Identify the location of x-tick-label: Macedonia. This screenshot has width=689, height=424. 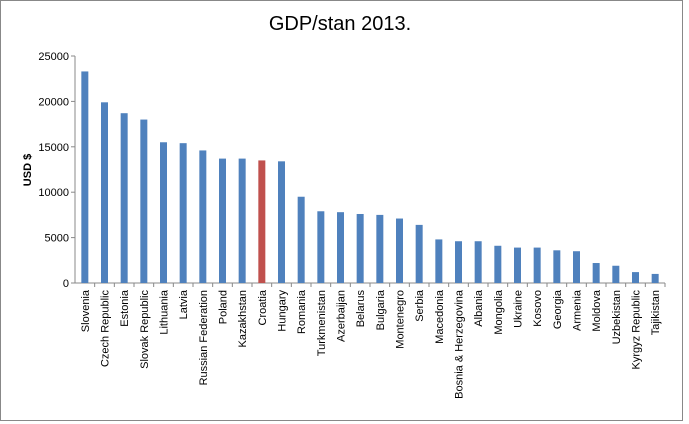
(440, 316).